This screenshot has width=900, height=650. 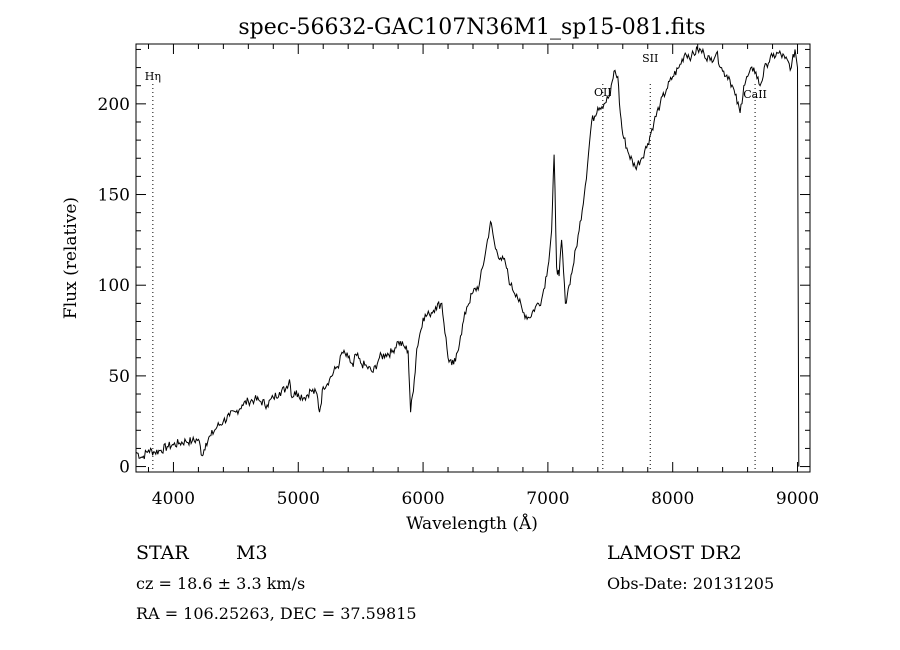 What do you see at coordinates (690, 583) in the screenshot?
I see `obs-date-label: Obs-Date: 20131205` at bounding box center [690, 583].